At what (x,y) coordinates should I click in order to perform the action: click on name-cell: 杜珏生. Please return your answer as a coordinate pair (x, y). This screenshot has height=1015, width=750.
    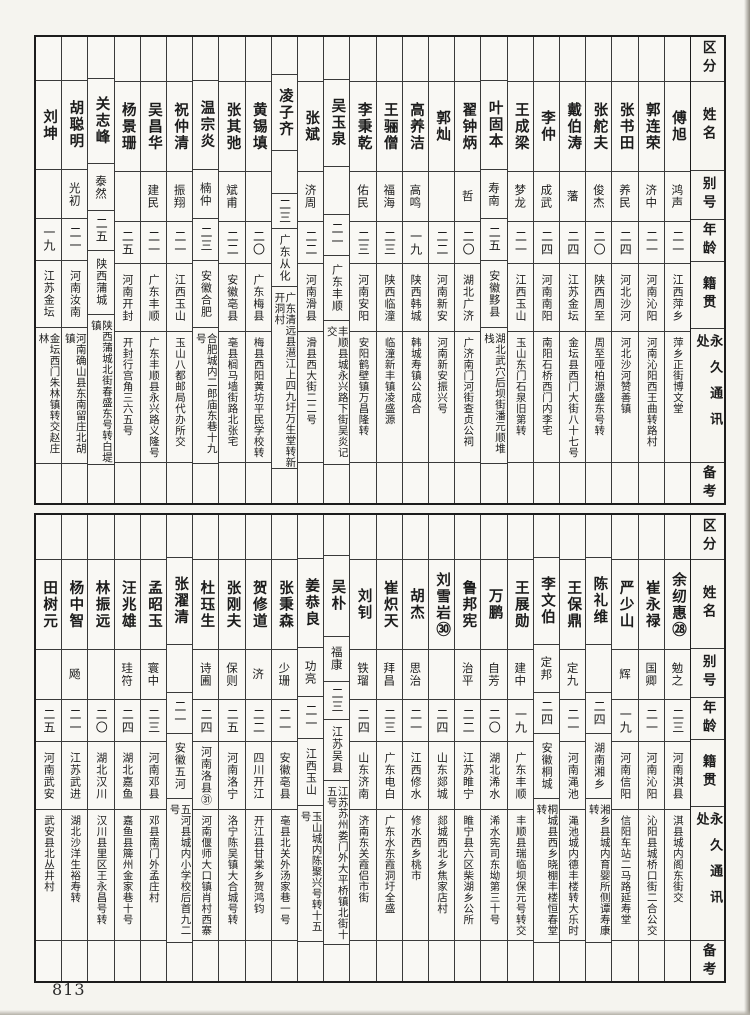
    Looking at the image, I should click on (206, 605).